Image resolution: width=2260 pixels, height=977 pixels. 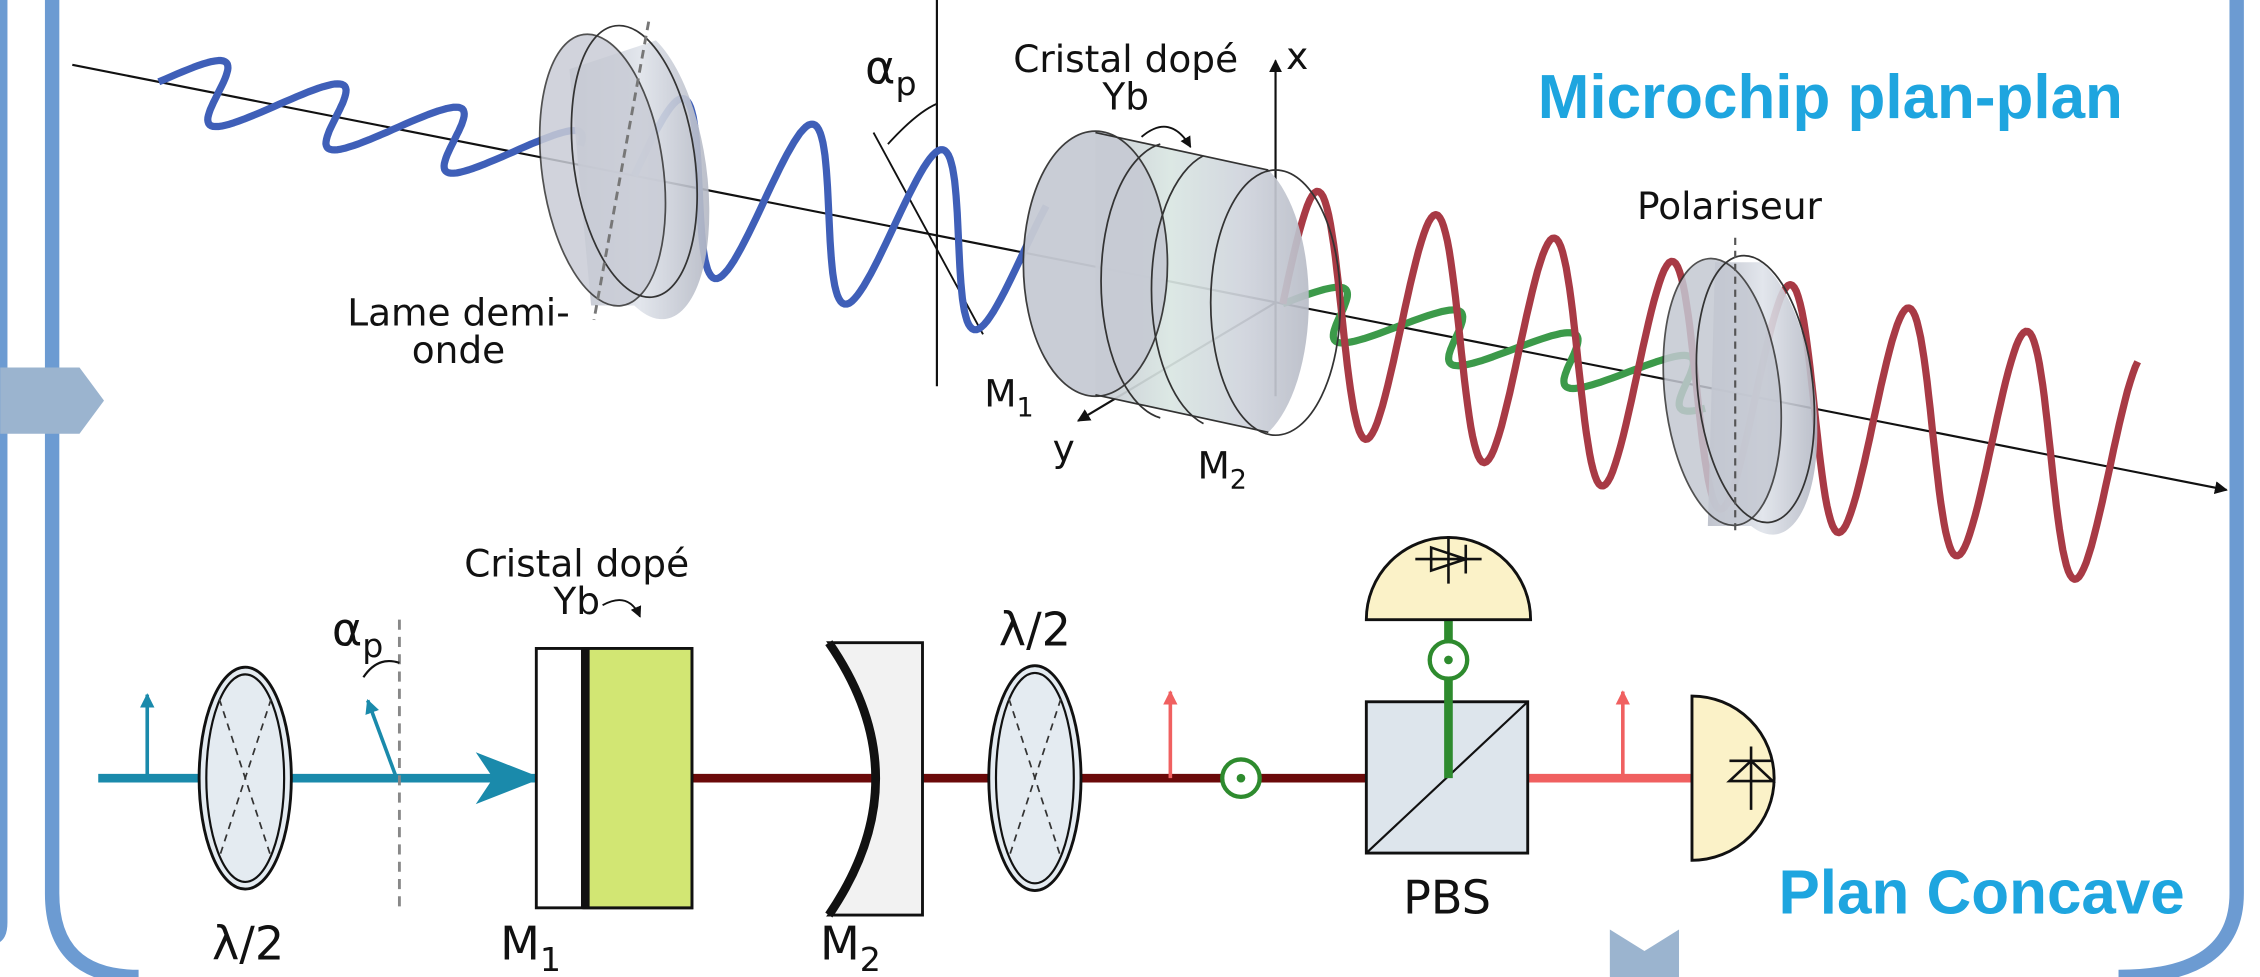 I want to click on label: x, so click(x=1297, y=56).